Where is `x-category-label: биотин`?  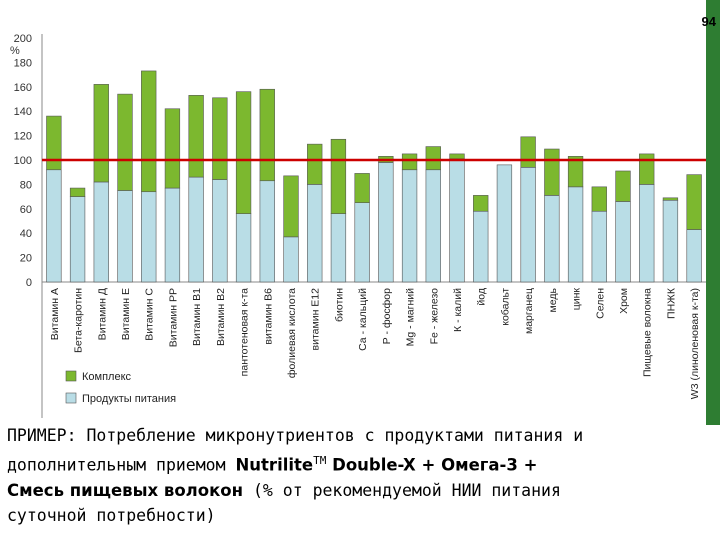 x-category-label: биотин is located at coordinates (339, 305).